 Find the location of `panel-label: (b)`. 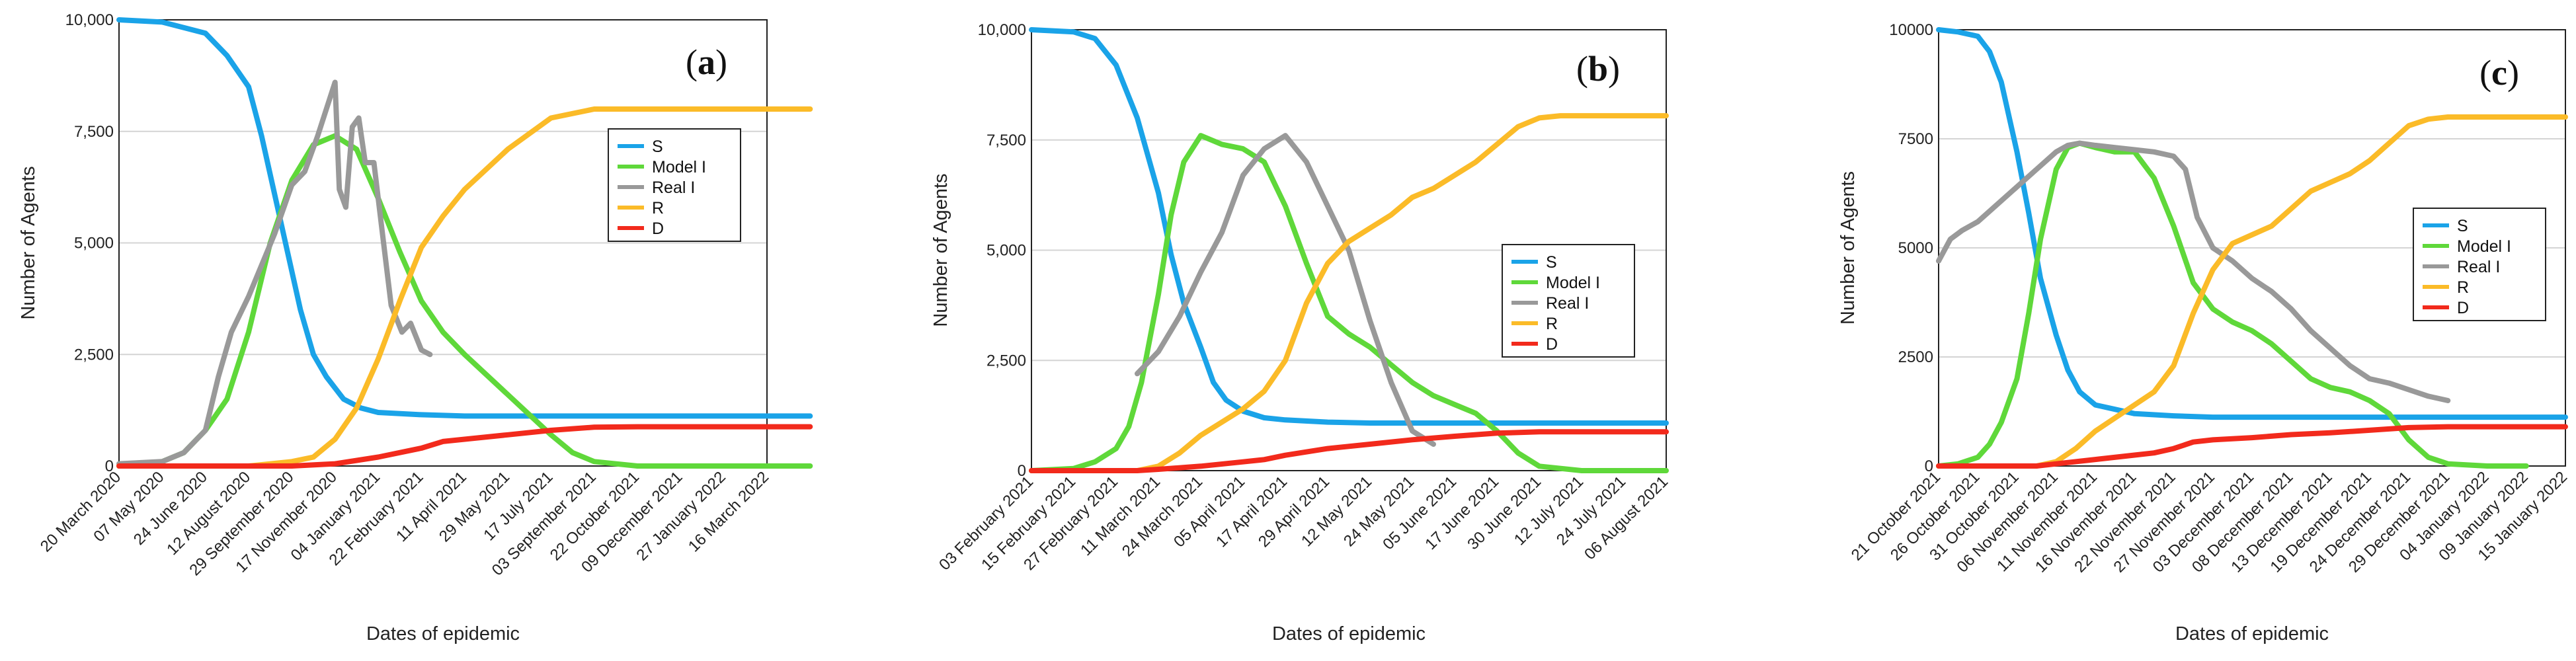

panel-label: (b) is located at coordinates (1598, 69).